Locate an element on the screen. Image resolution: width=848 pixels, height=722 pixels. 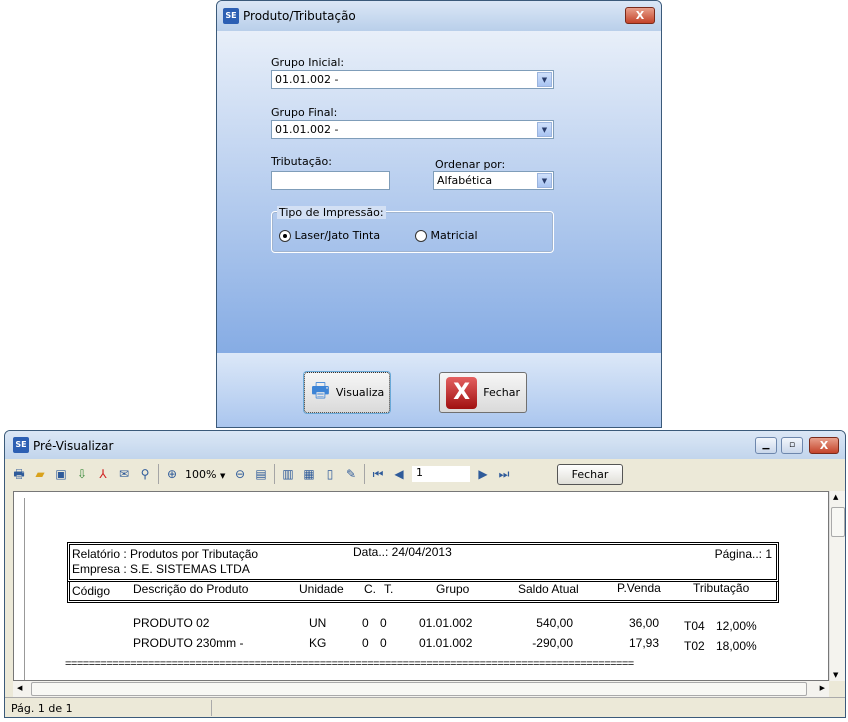
page-number-input: 1 is located at coordinates (441, 474).